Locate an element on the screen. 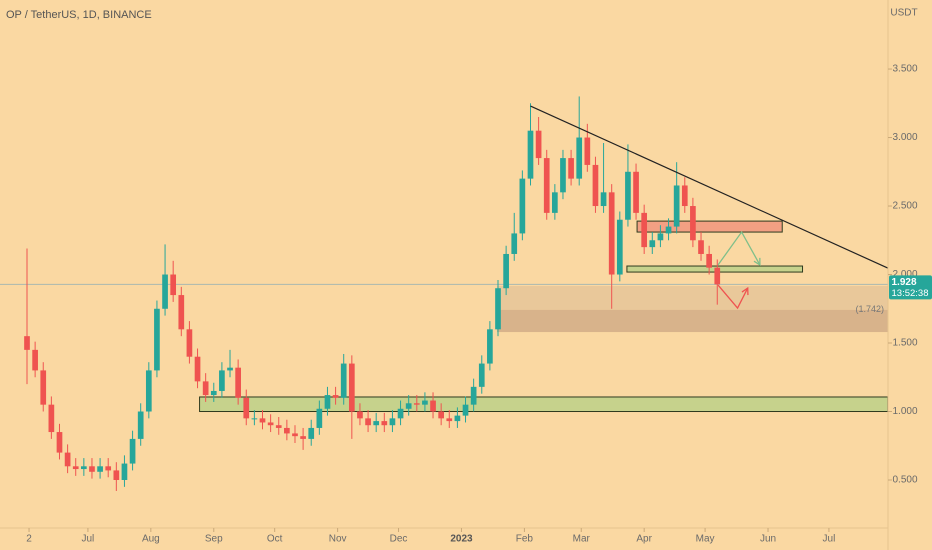 The width and height of the screenshot is (932, 550). y-tick-label: 2.000 is located at coordinates (904, 274).